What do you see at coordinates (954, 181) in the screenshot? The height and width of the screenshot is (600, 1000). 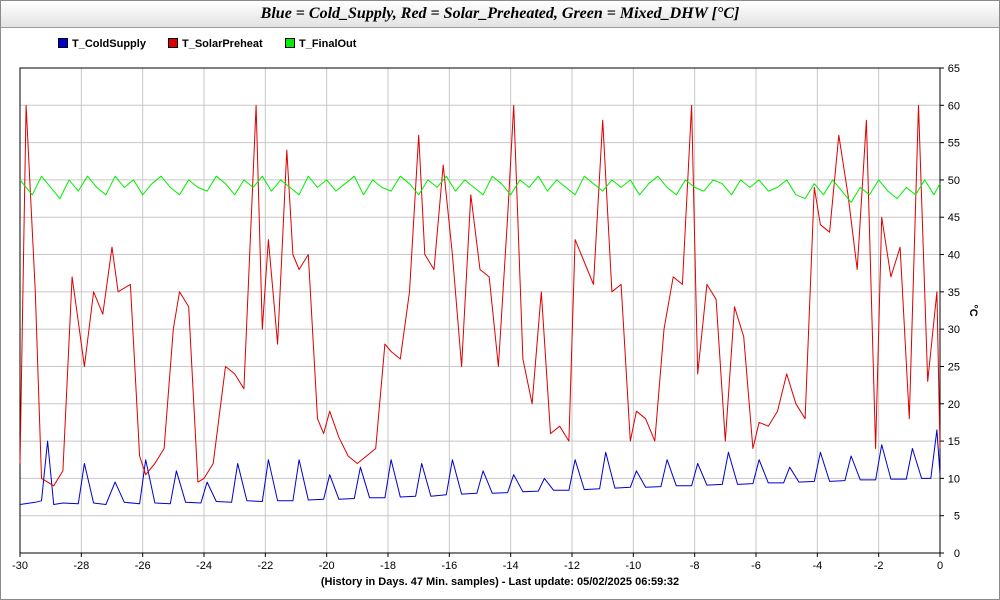 I see `y-tick-label: 50` at bounding box center [954, 181].